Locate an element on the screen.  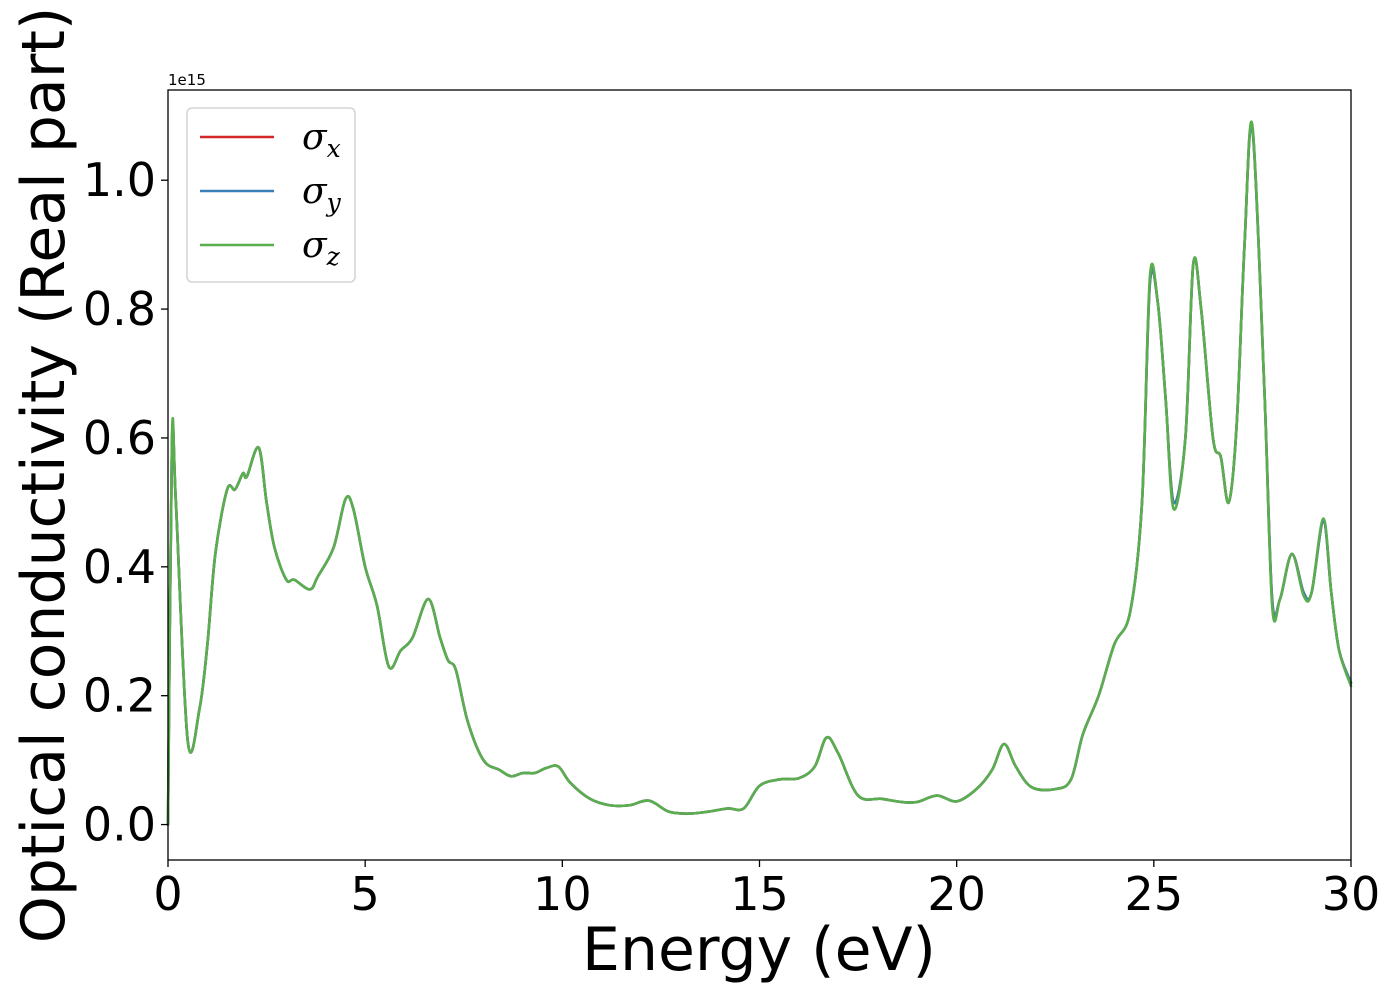
legend-label-y: σy is located at coordinates (322, 194).